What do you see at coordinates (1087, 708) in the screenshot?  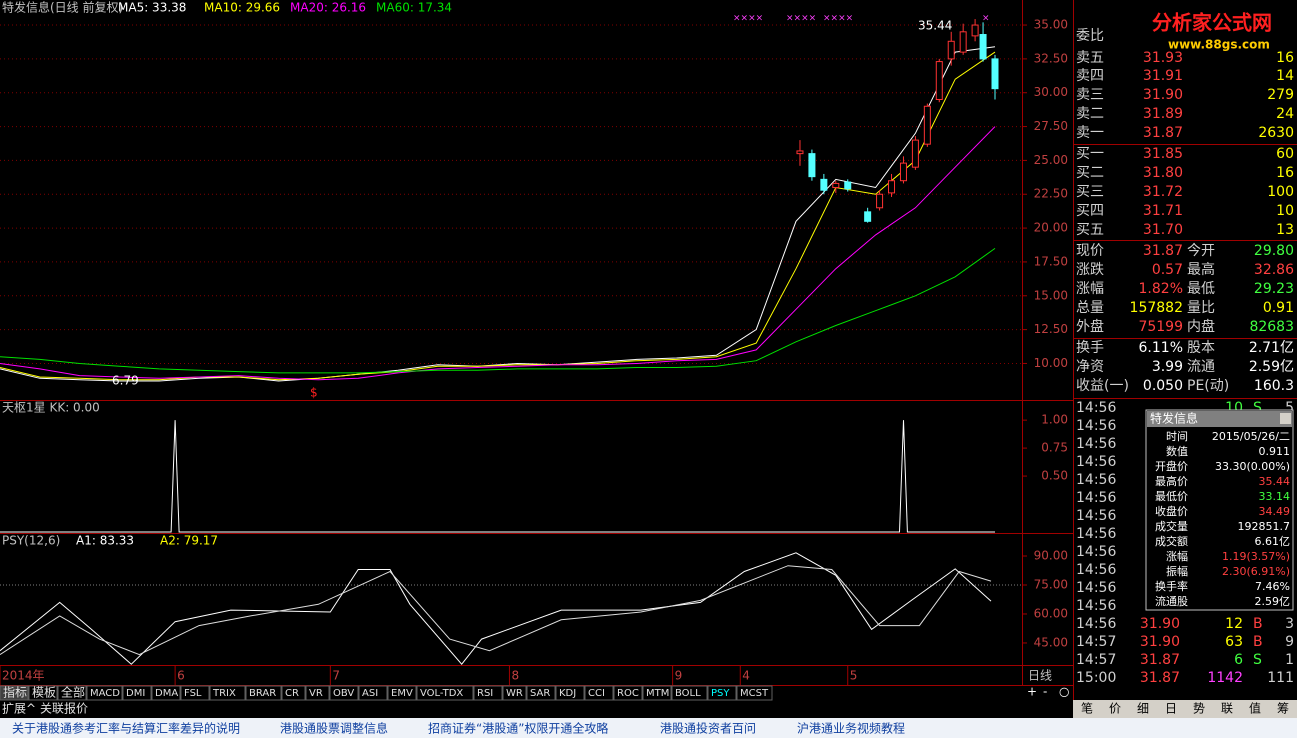 I see `side-tab: 笔` at bounding box center [1087, 708].